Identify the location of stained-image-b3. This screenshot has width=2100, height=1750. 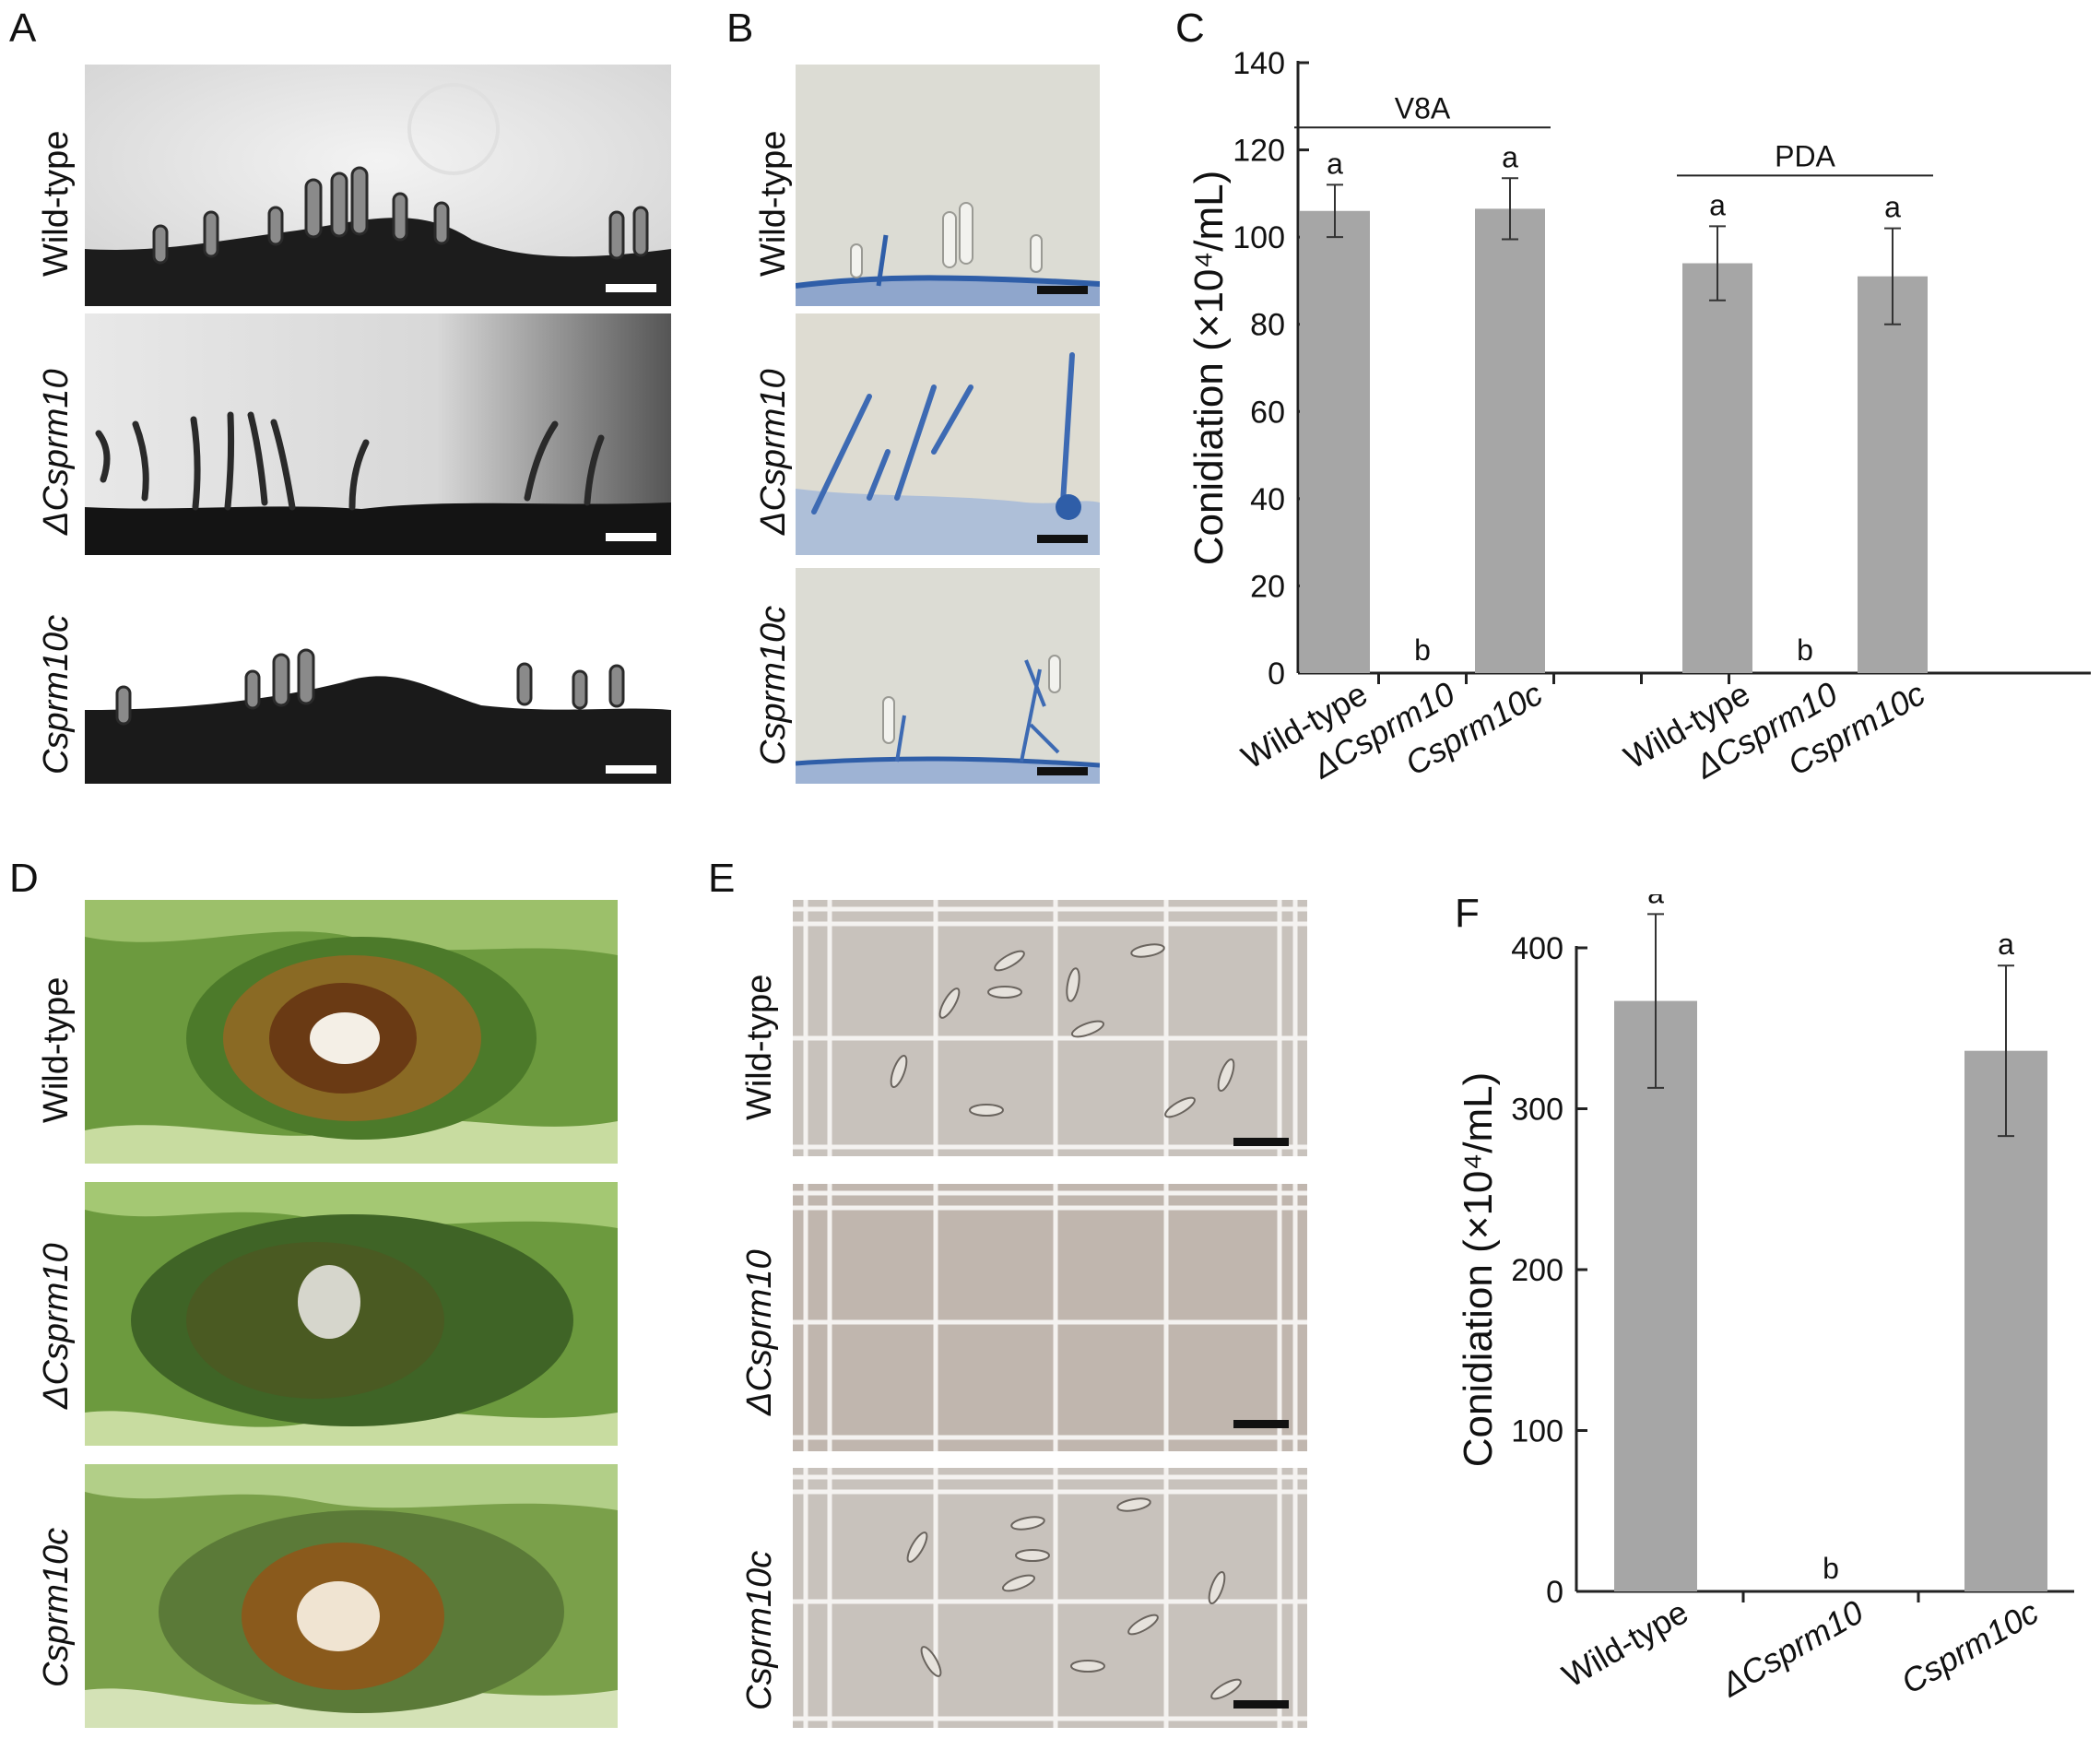
(948, 676).